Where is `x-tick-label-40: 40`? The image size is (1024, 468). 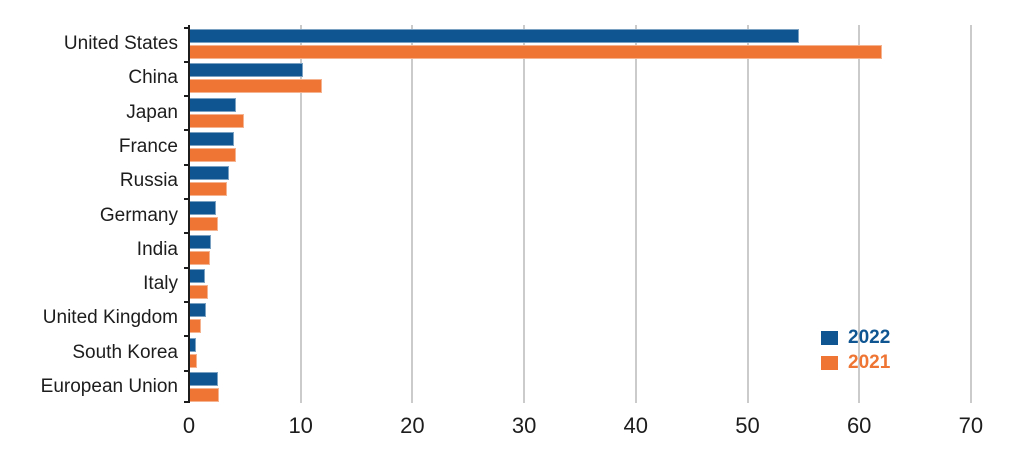
x-tick-label-40: 40 is located at coordinates (636, 425).